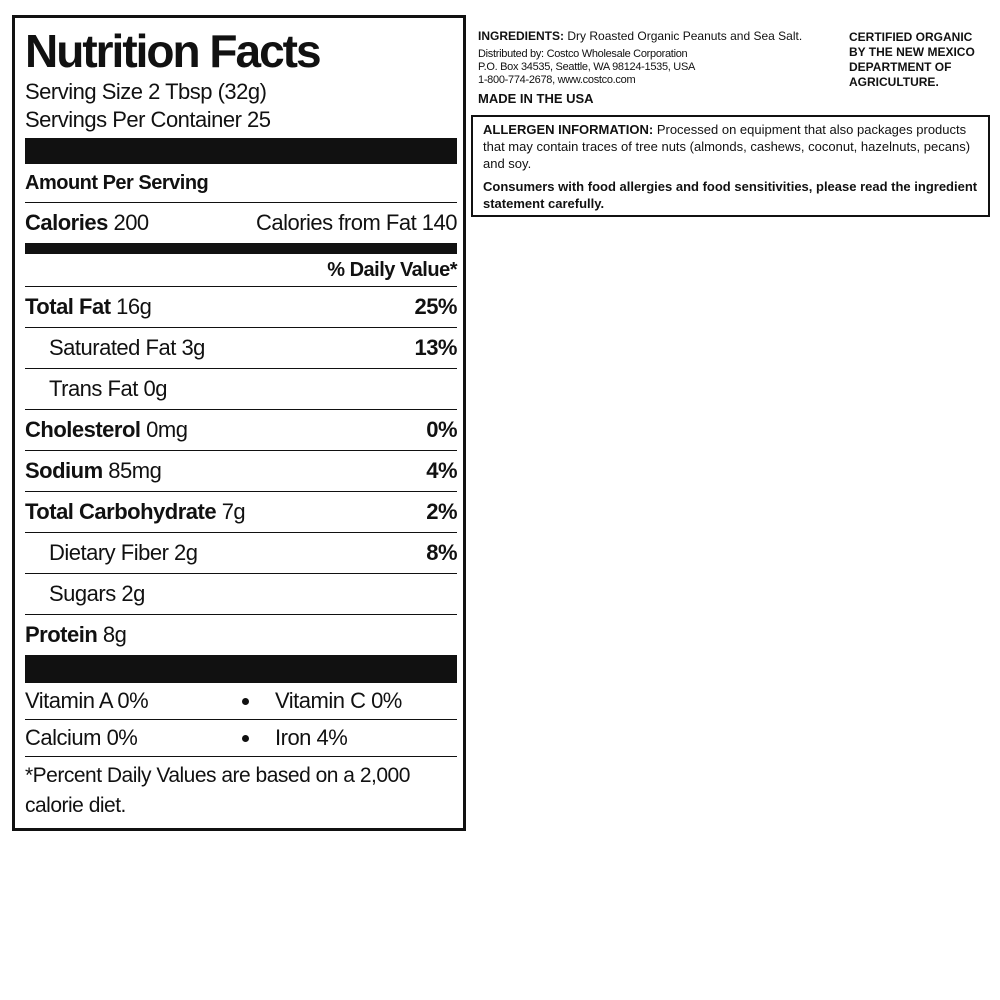 Image resolution: width=1000 pixels, height=1000 pixels. Describe the element at coordinates (81, 737) in the screenshot. I see `vitamin: Calcium 0%` at that location.